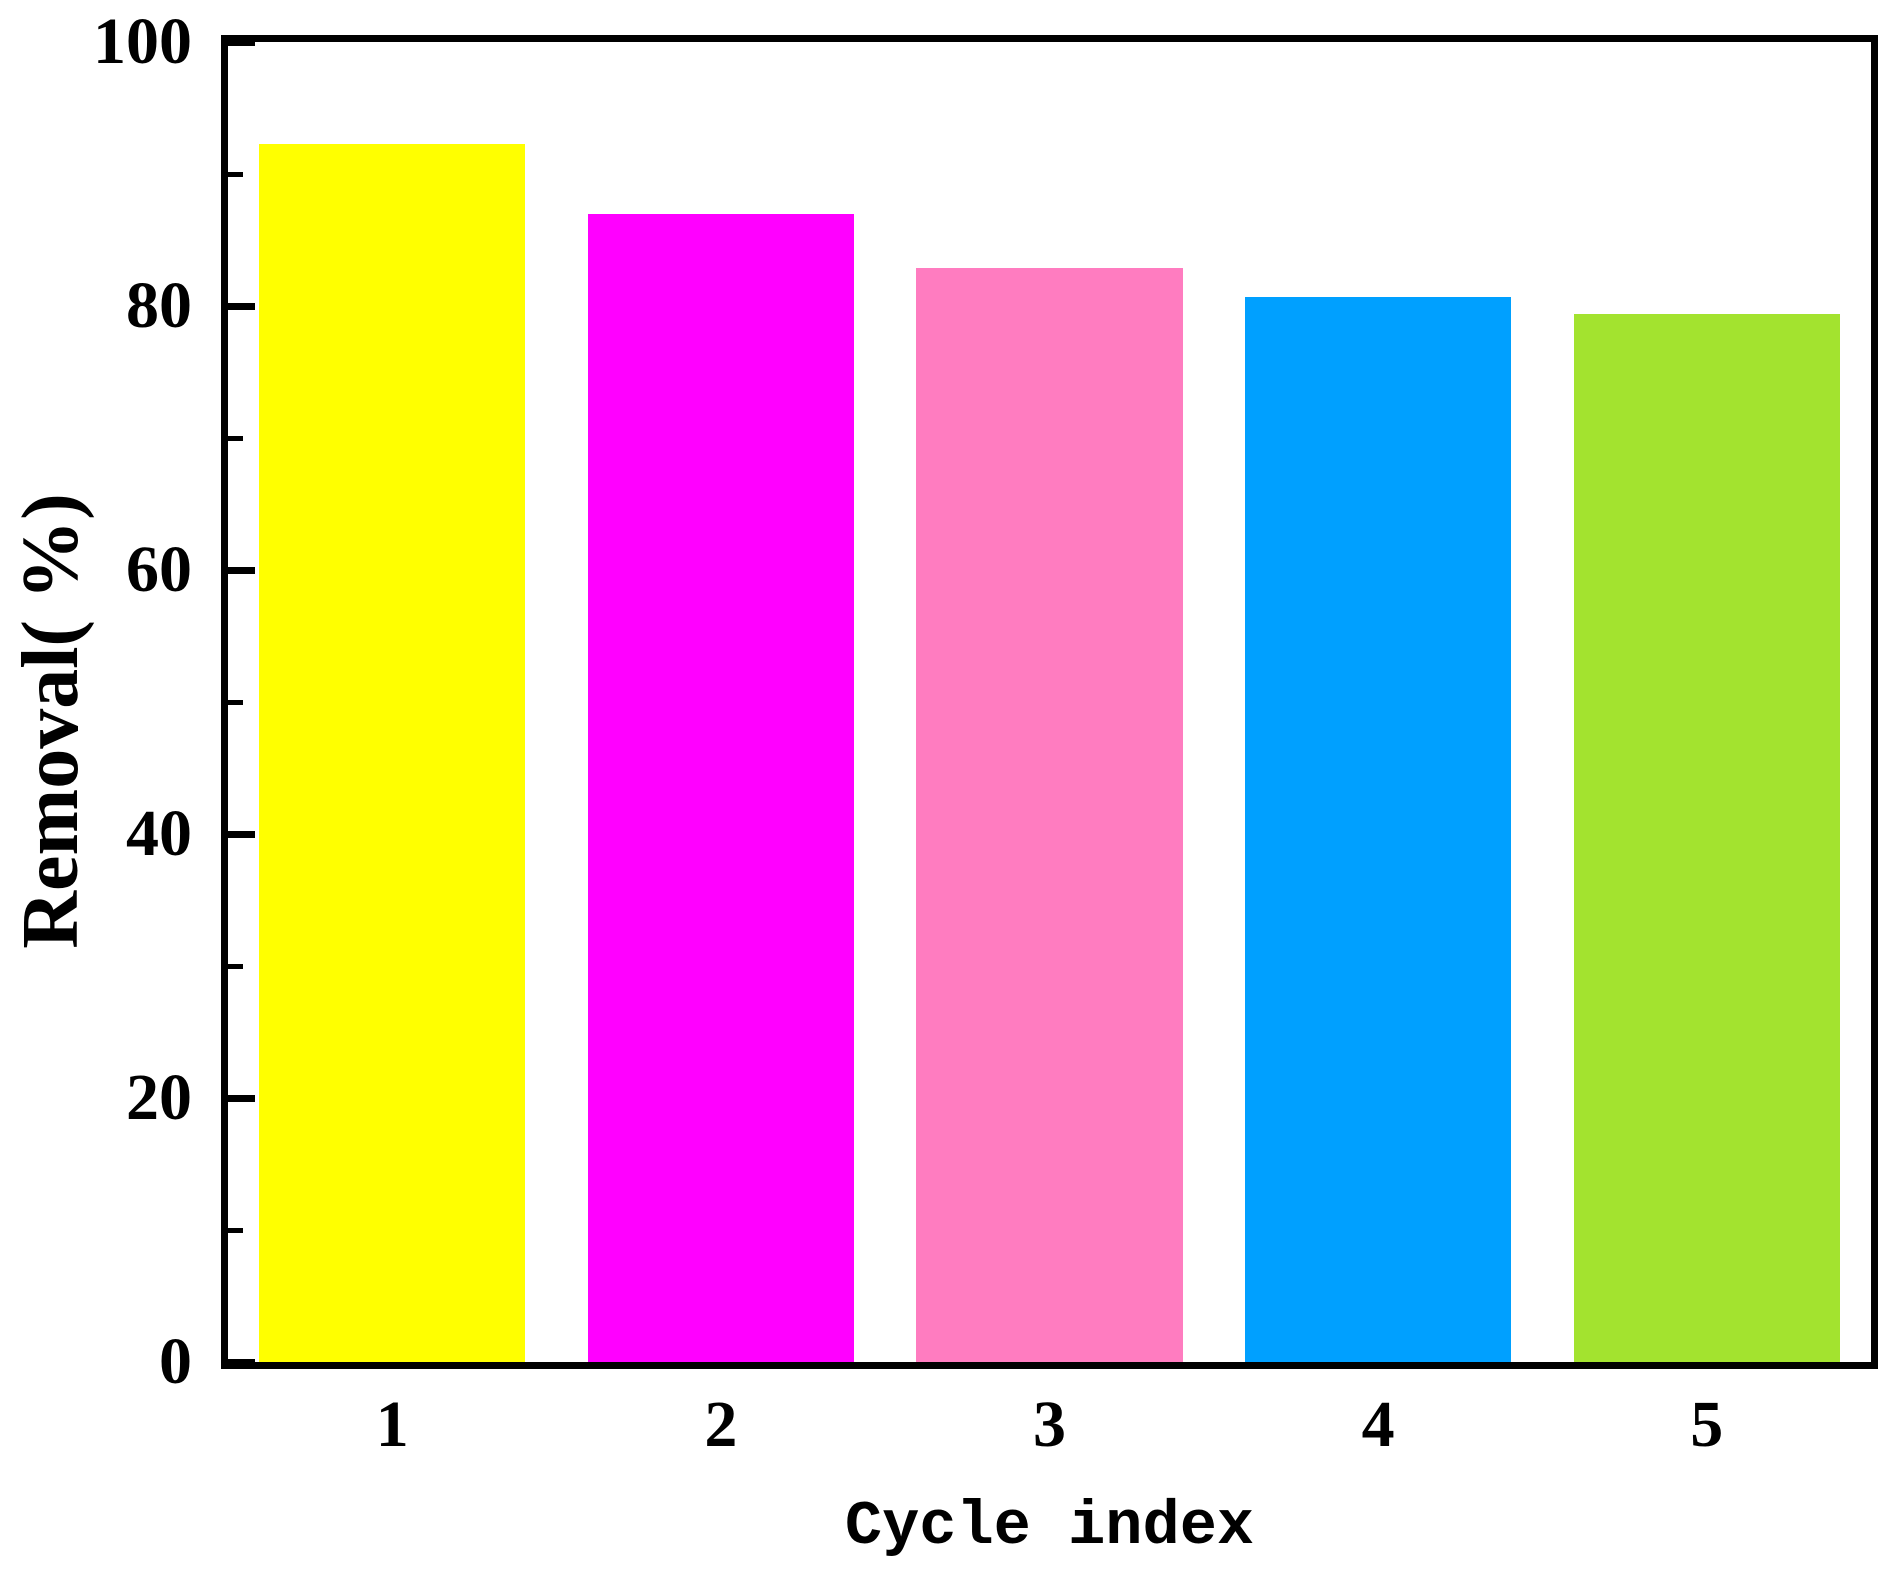  What do you see at coordinates (1378, 1424) in the screenshot?
I see `x-tick-label: 4` at bounding box center [1378, 1424].